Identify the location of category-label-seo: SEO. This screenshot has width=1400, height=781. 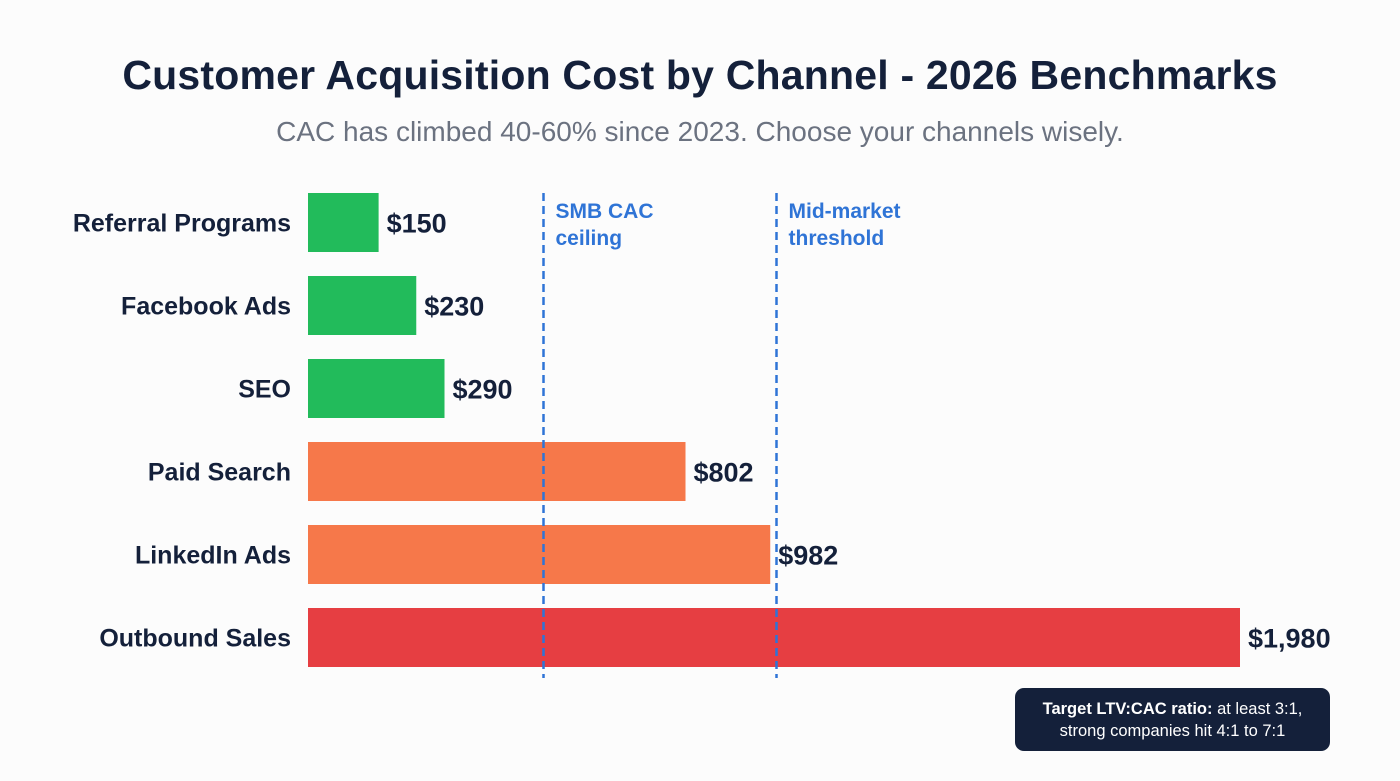
(264, 390).